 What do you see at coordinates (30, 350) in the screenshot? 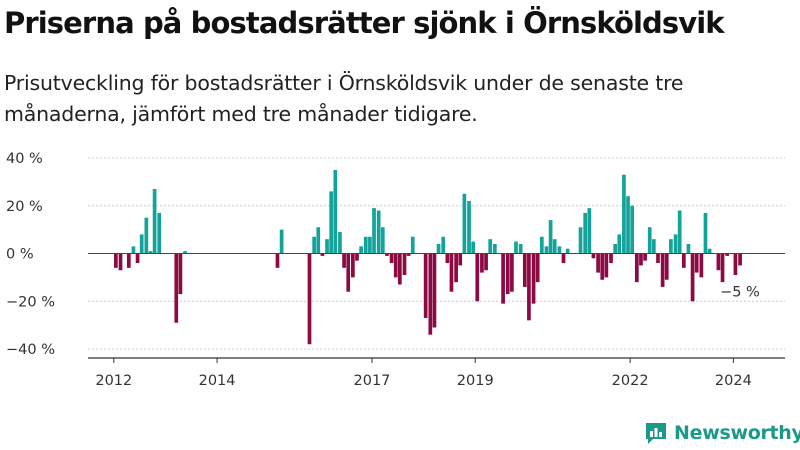
I see `y-tick-label: −40 %` at bounding box center [30, 350].